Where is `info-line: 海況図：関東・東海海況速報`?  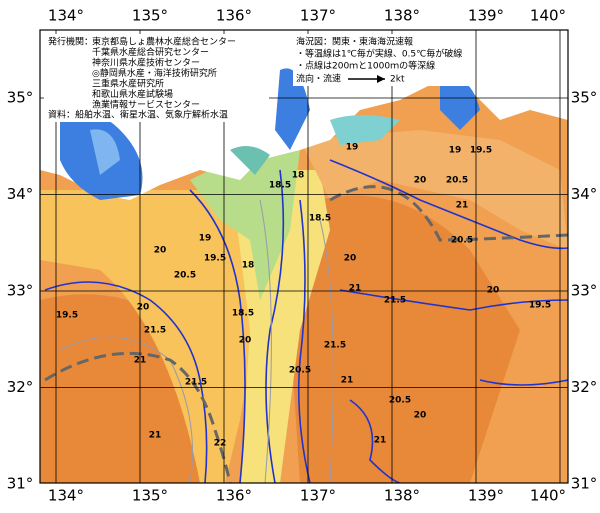
info-line: 海況図：関東・東海海況速報 is located at coordinates (354, 42).